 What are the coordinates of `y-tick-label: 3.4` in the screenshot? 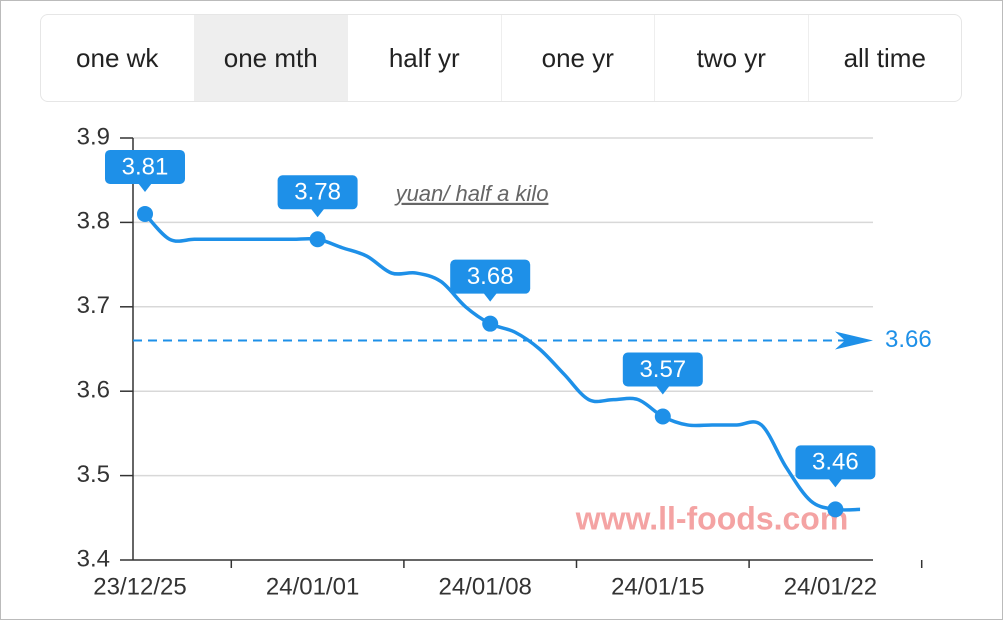 It's located at (93, 558).